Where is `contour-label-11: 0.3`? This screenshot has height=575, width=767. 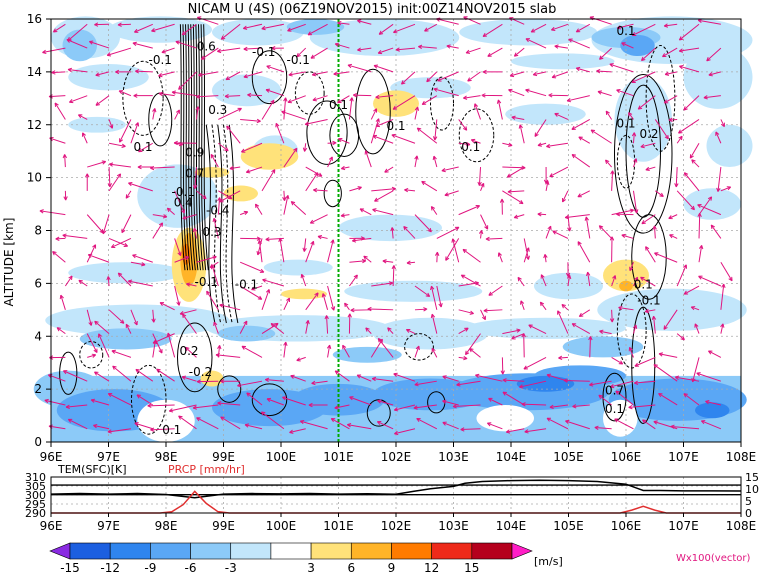
contour-label-11: 0.3 is located at coordinates (217, 110).